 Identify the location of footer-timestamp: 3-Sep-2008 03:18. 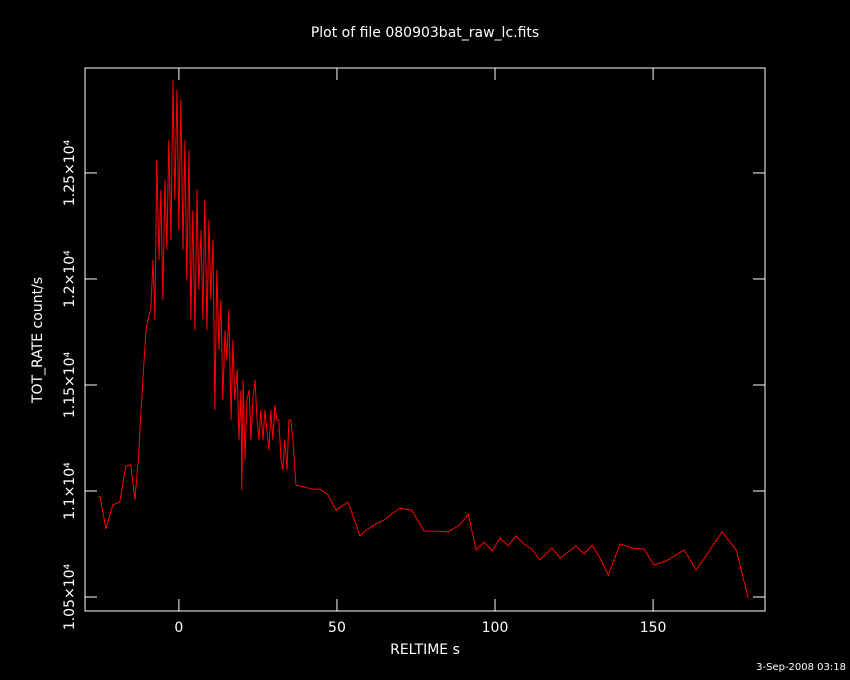
(801, 667).